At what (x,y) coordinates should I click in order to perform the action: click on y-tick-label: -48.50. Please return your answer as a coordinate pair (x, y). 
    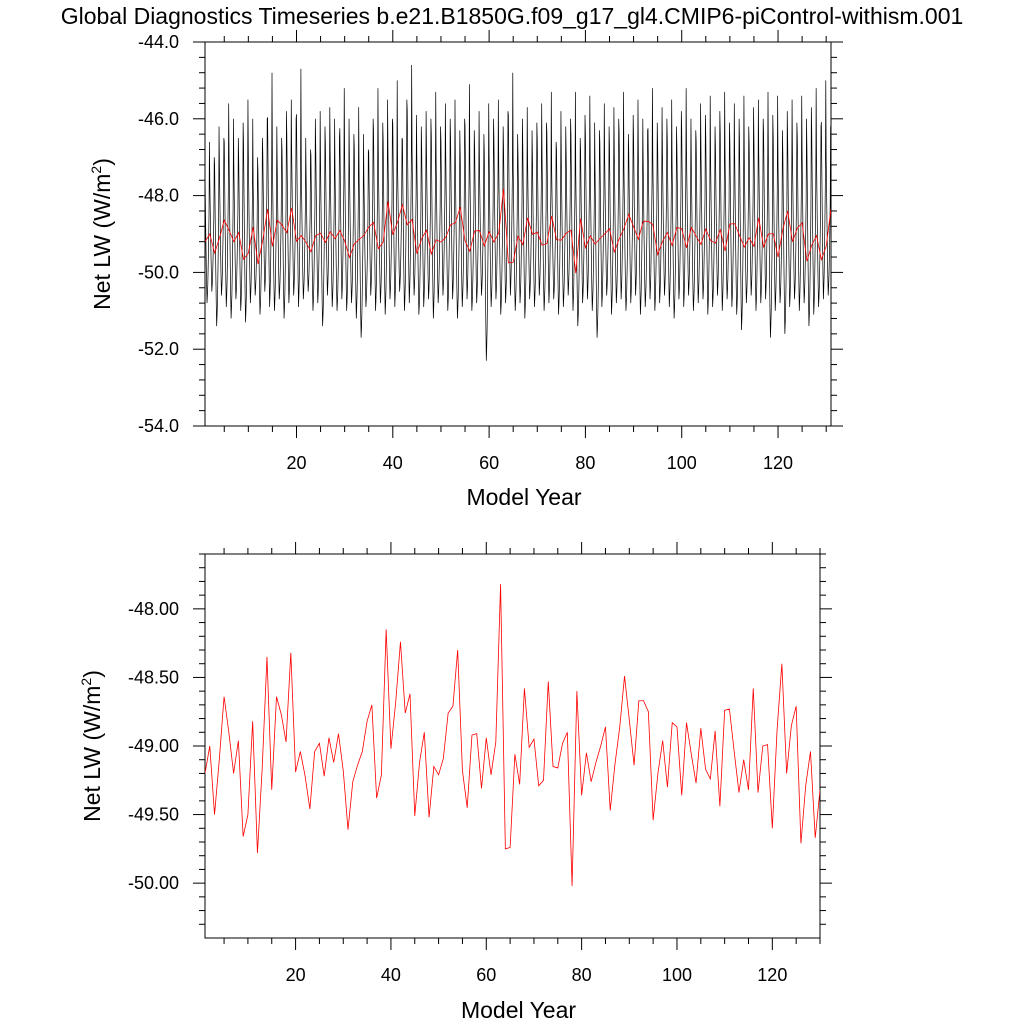
    Looking at the image, I should click on (153, 677).